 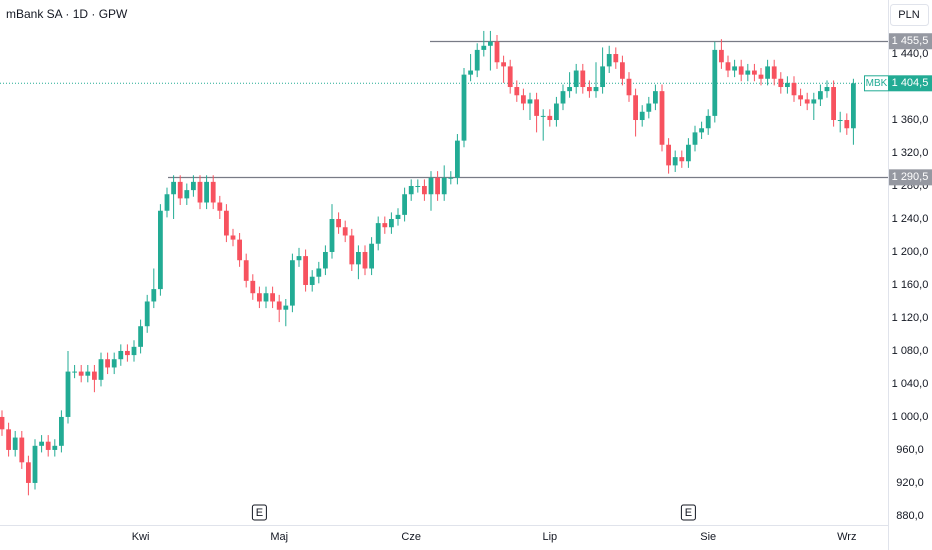 I want to click on x-tick-label: Lip, so click(x=549, y=537).